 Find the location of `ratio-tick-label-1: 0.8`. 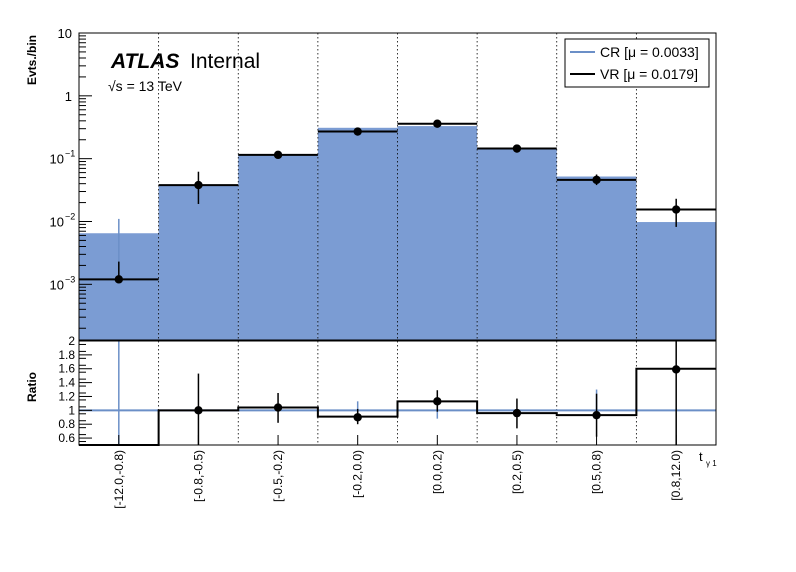

ratio-tick-label-1: 0.8 is located at coordinates (66, 424).